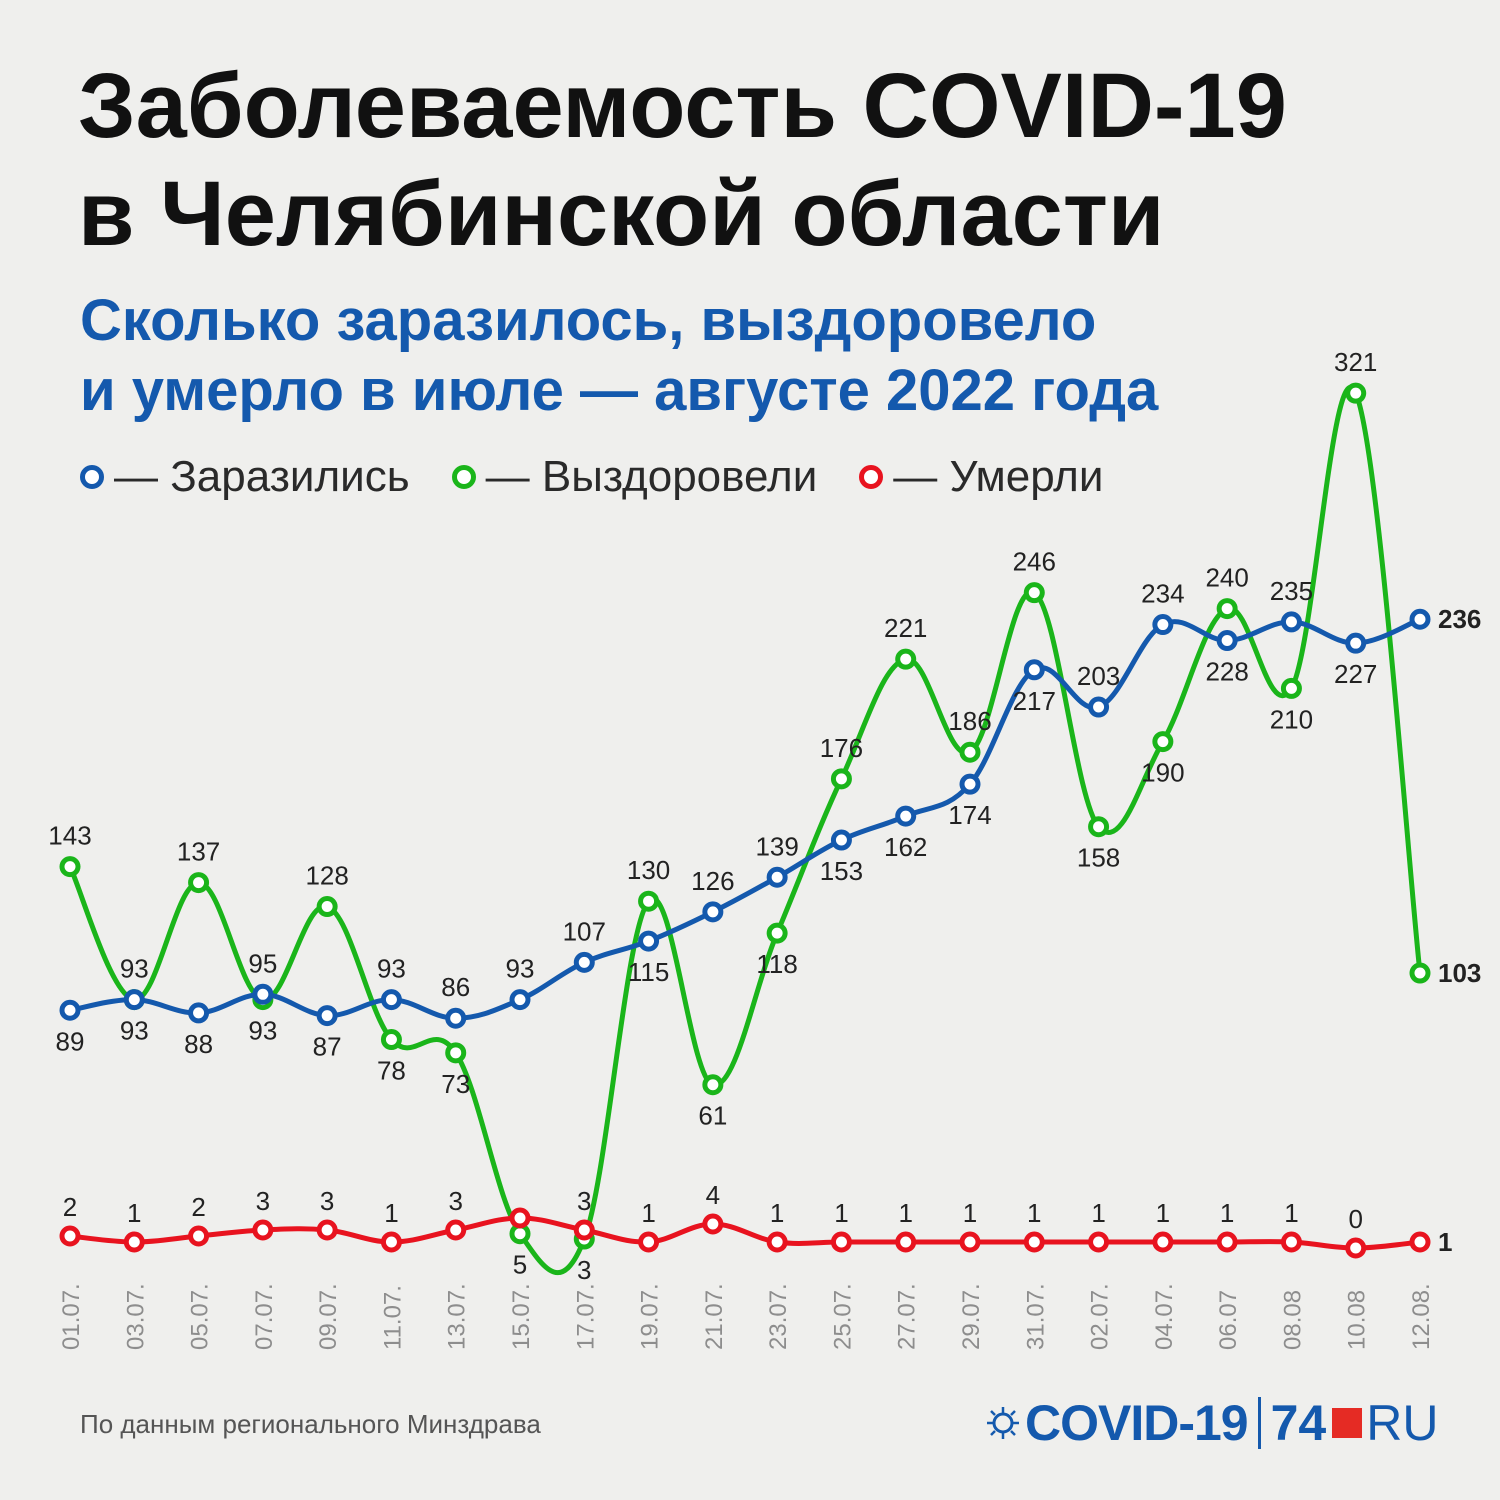 This screenshot has height=1500, width=1500. What do you see at coordinates (520, 1265) in the screenshot?
I see `data-label-recovered: 5` at bounding box center [520, 1265].